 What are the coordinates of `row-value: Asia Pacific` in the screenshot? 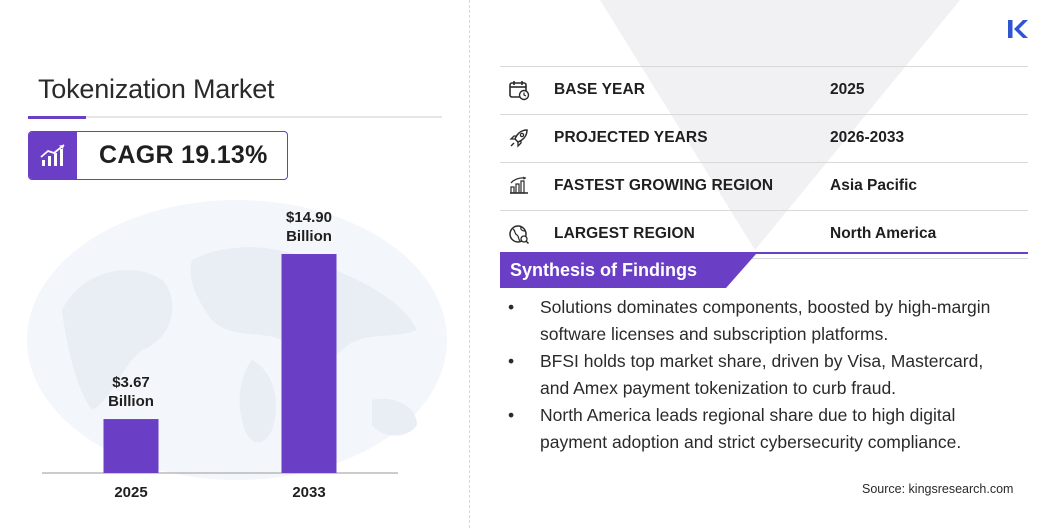 It's located at (874, 185).